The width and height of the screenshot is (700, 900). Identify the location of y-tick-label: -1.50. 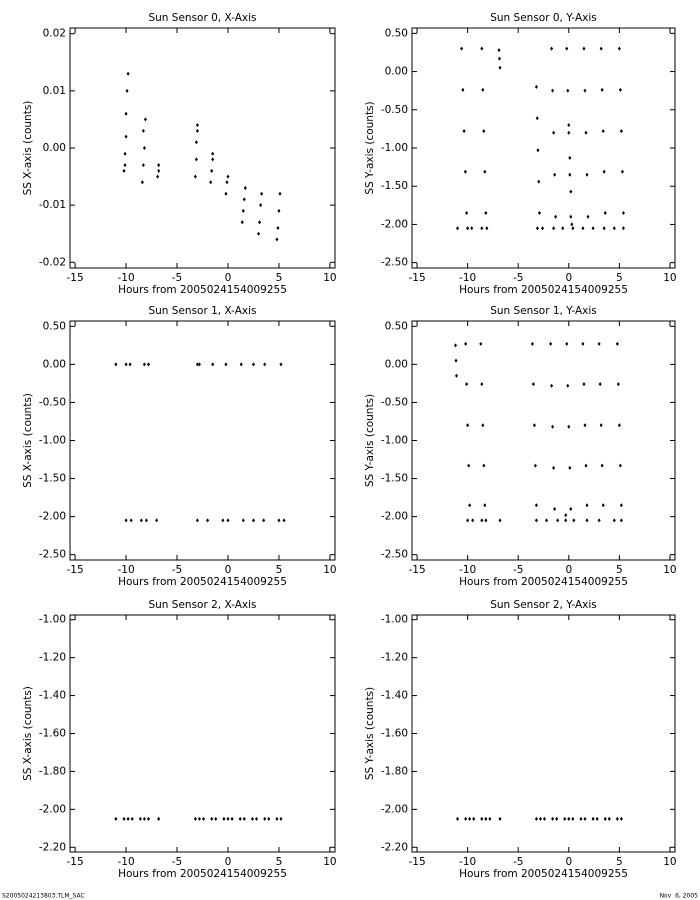
(52, 479).